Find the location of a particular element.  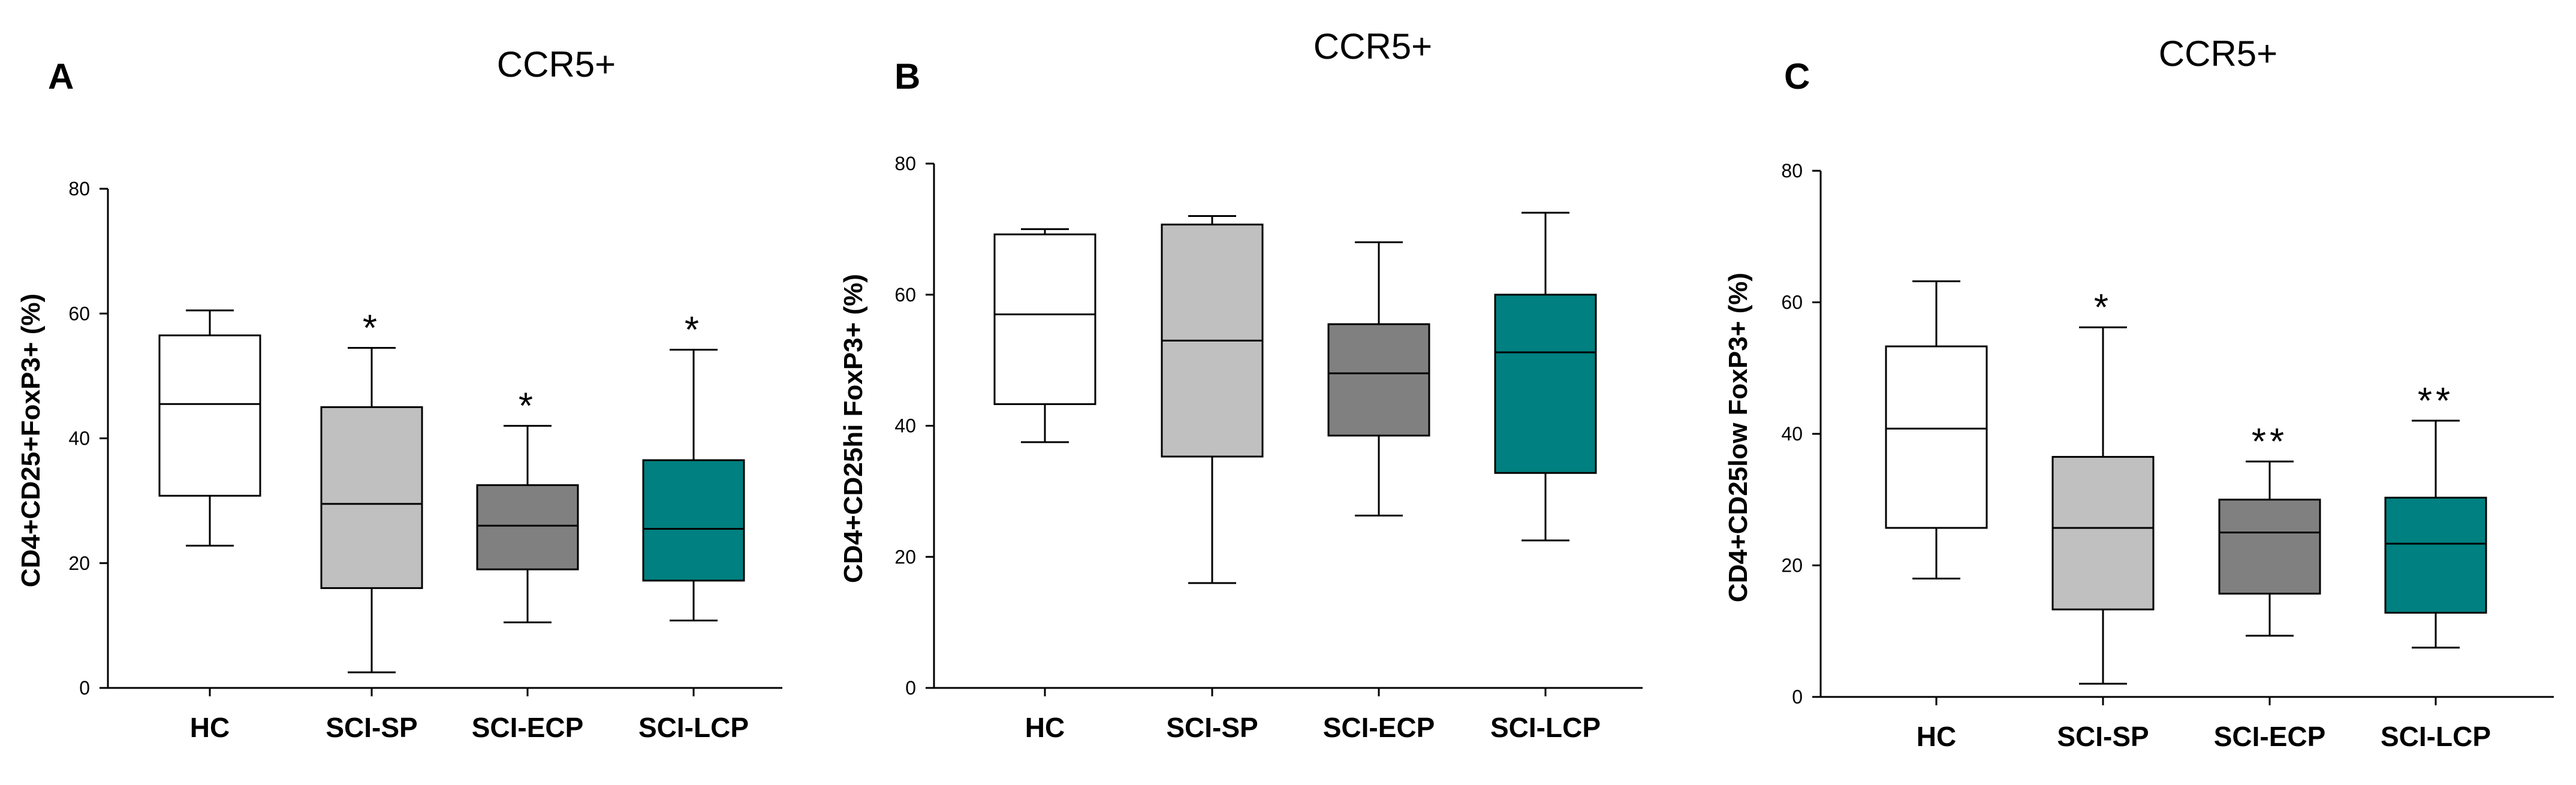

panel-c-ytick-label: 20 is located at coordinates (1792, 565).